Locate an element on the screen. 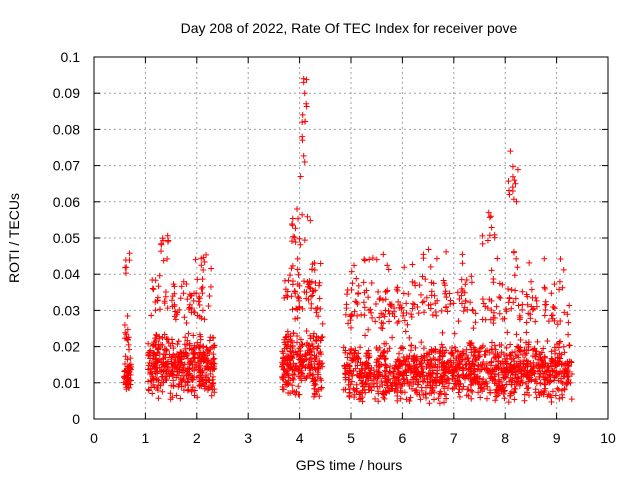 The image size is (640, 480). y-tick-label: 0 is located at coordinates (76, 419).